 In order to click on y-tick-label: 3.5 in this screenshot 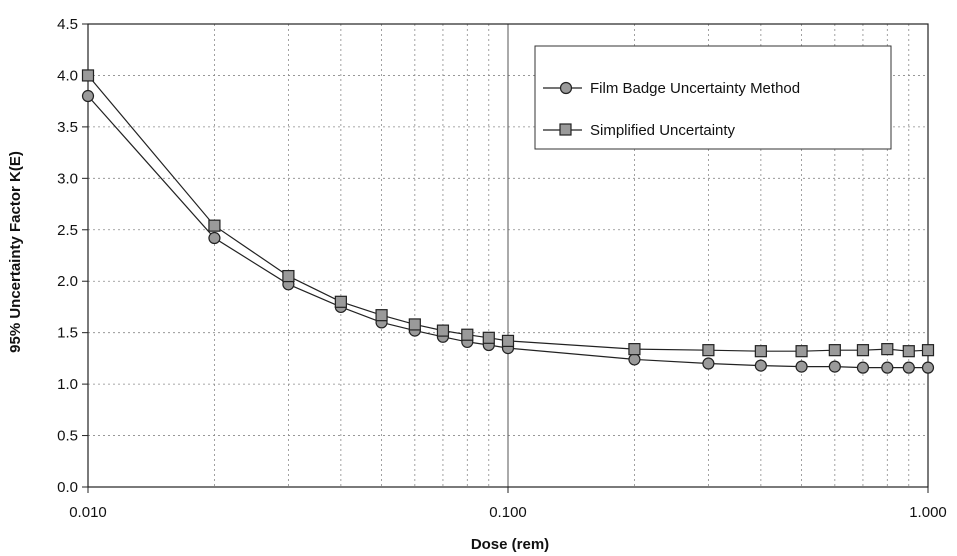, I will do `click(67, 127)`.